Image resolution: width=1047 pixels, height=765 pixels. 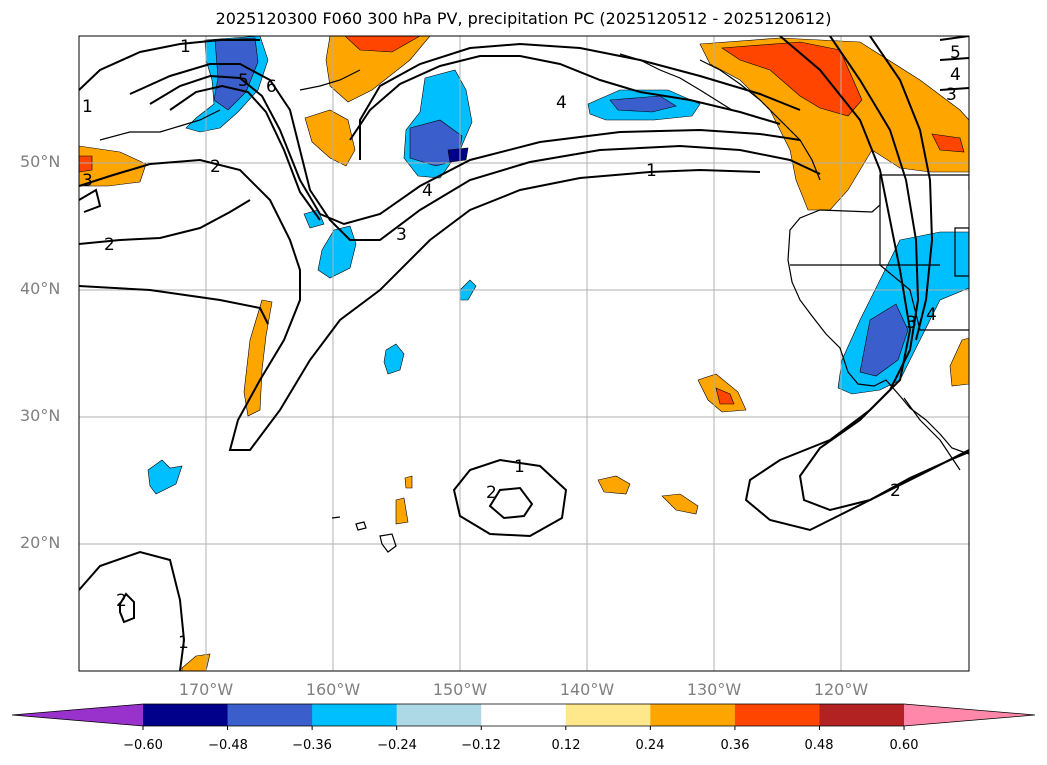 What do you see at coordinates (113, 166) in the screenshot?
I see `precip-blob-left-orange` at bounding box center [113, 166].